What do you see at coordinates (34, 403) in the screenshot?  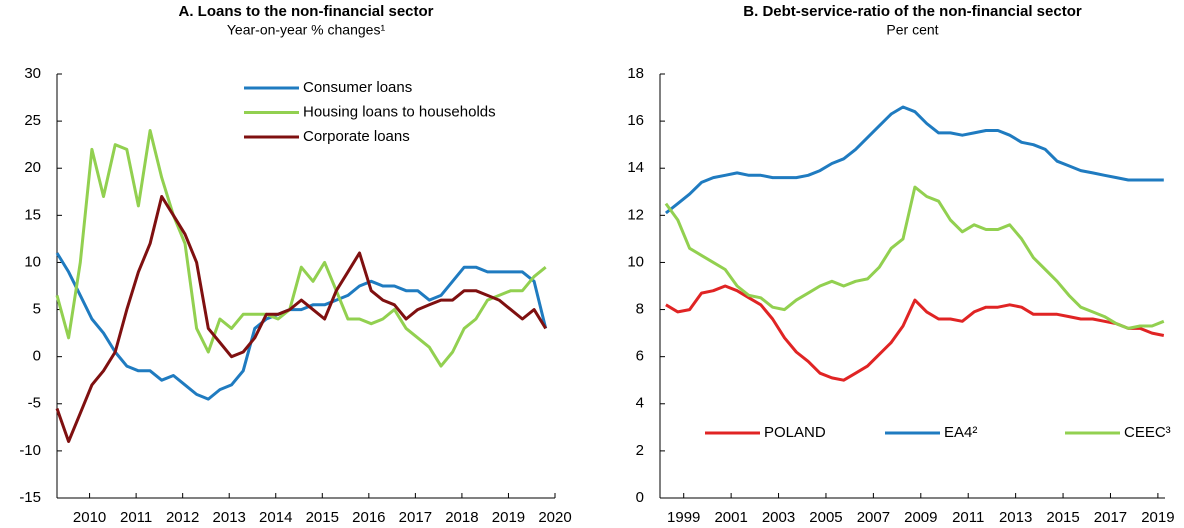 I see `y-tick-label: -5` at bounding box center [34, 403].